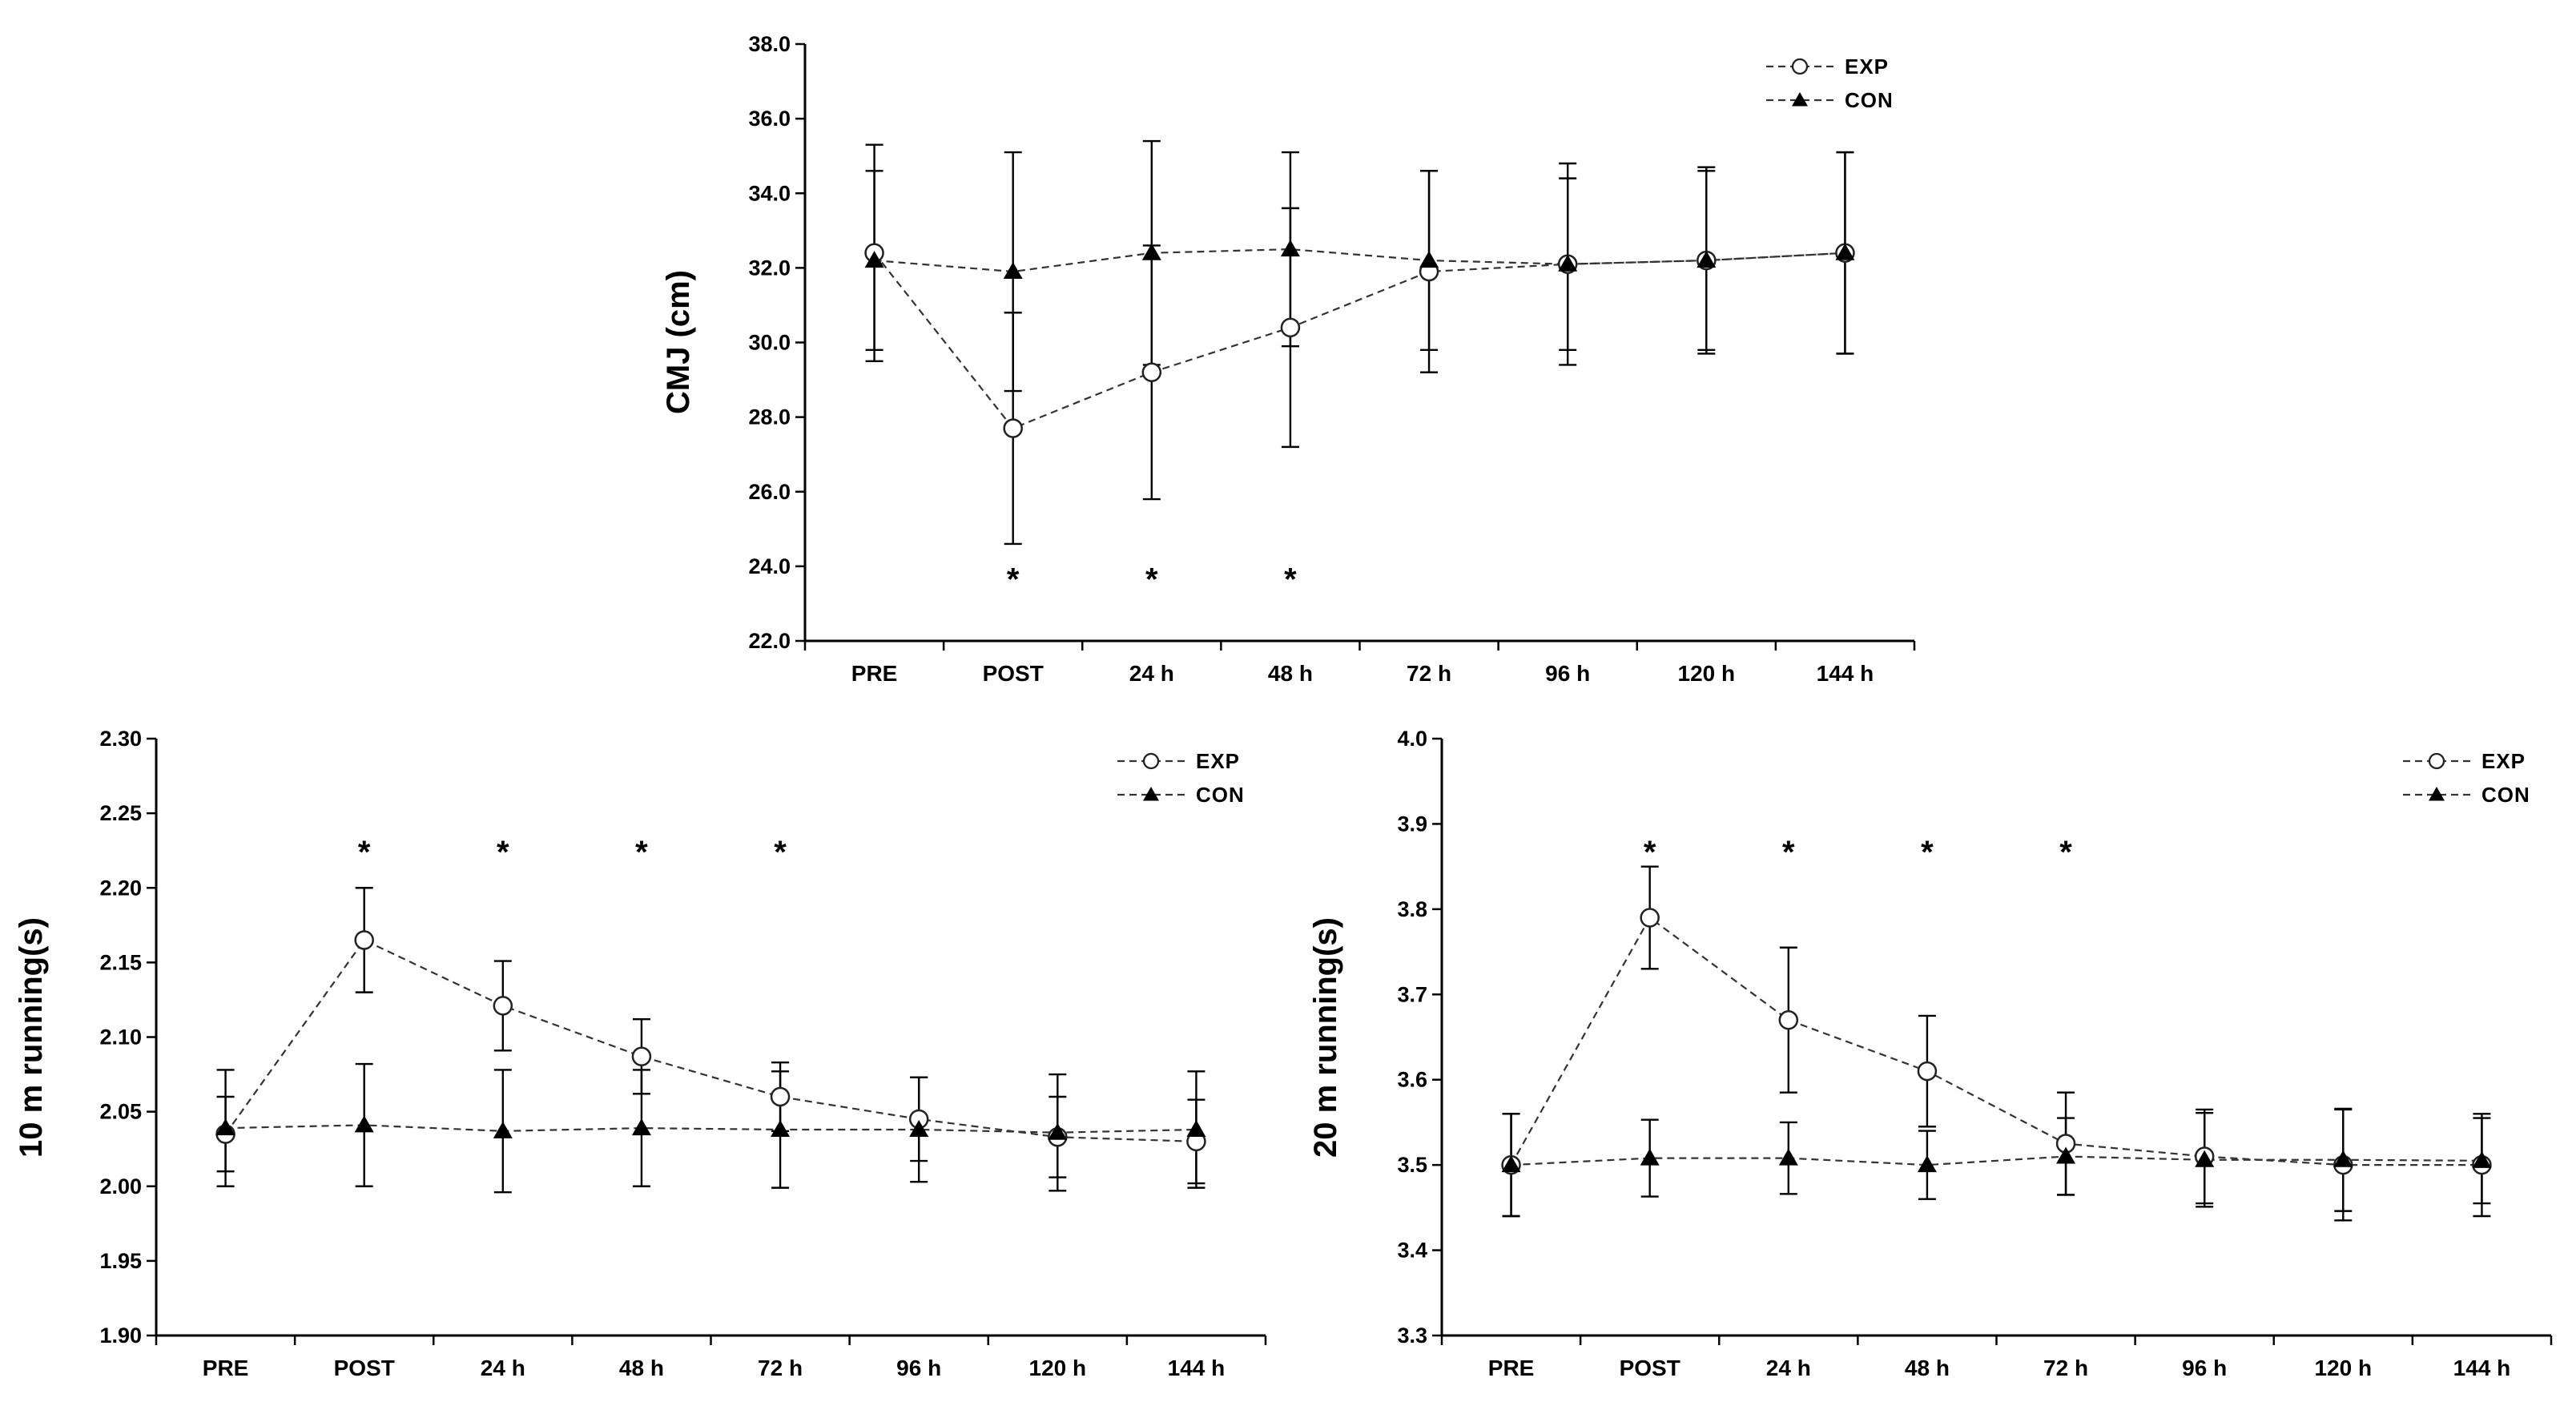  Describe the element at coordinates (32, 1037) in the screenshot. I see `y-axis-label: 10 m running(s)` at that location.